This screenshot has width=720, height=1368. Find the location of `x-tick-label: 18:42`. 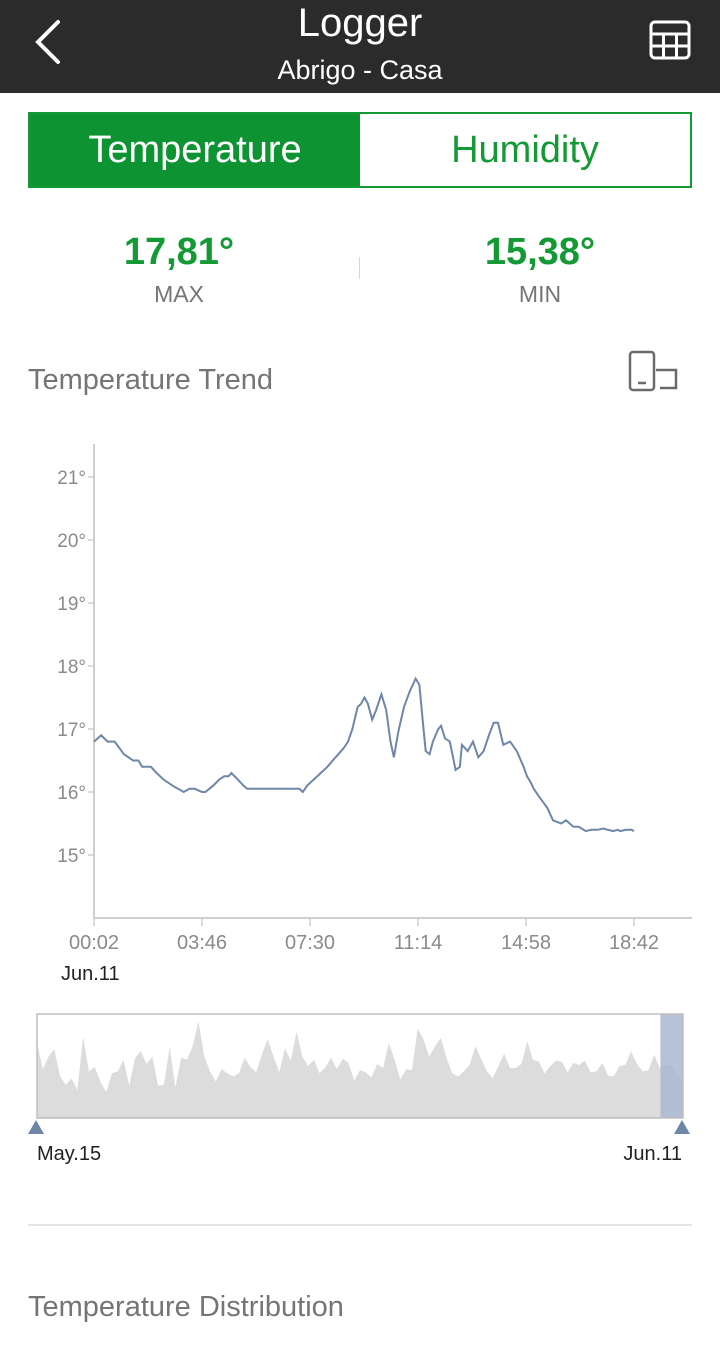

x-tick-label: 18:42 is located at coordinates (634, 943).